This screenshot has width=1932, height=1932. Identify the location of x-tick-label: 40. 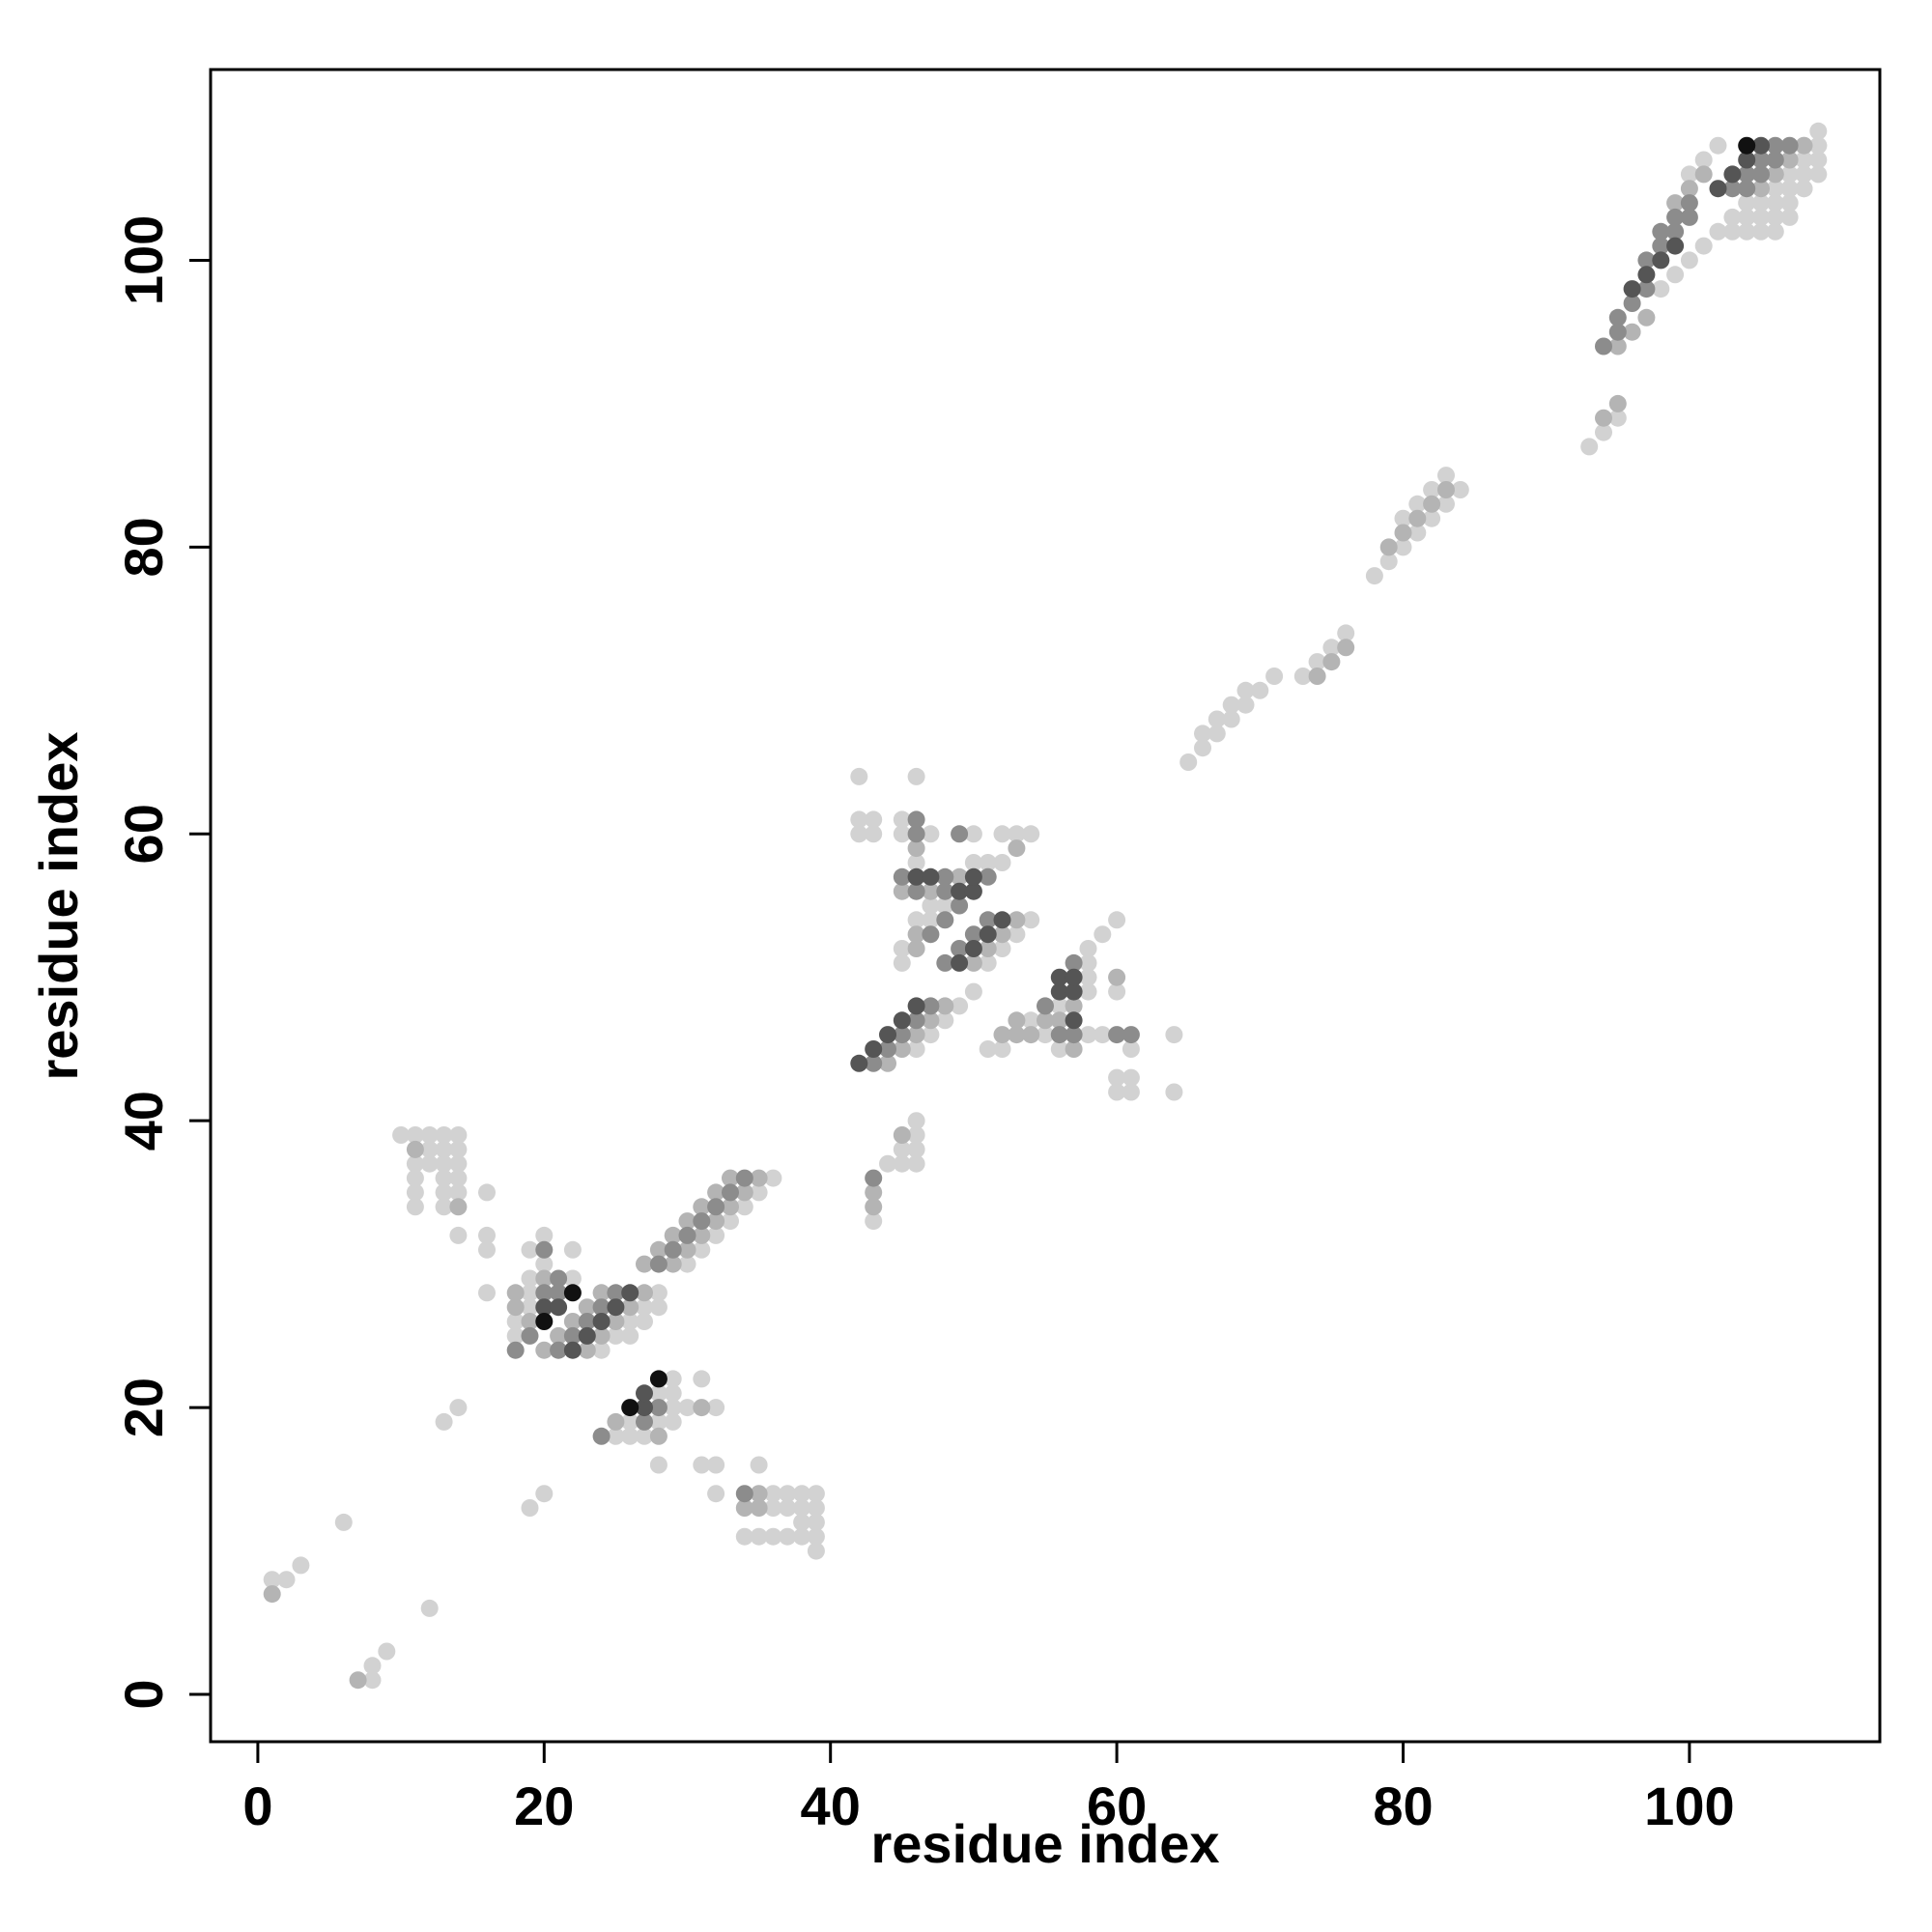
(831, 1806).